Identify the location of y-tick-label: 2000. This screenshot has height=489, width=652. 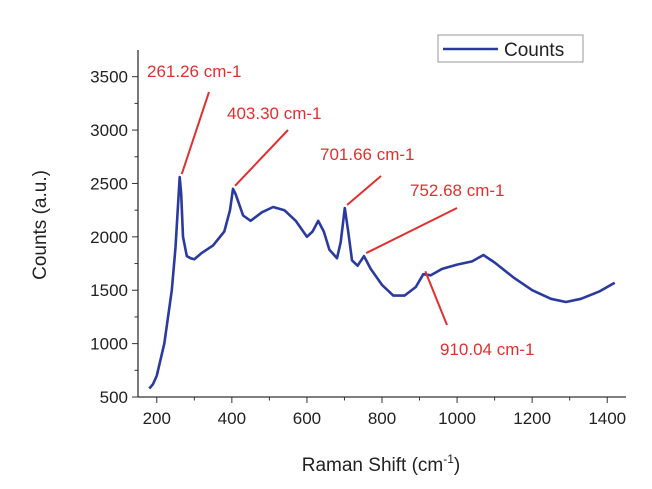
(109, 237).